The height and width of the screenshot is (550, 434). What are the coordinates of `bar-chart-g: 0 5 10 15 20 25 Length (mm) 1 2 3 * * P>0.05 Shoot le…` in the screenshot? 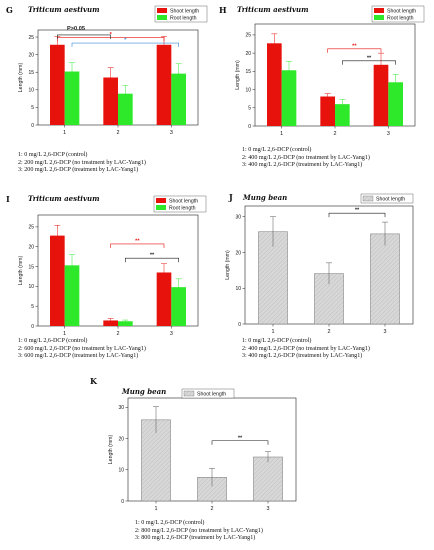 It's located at (113, 70).